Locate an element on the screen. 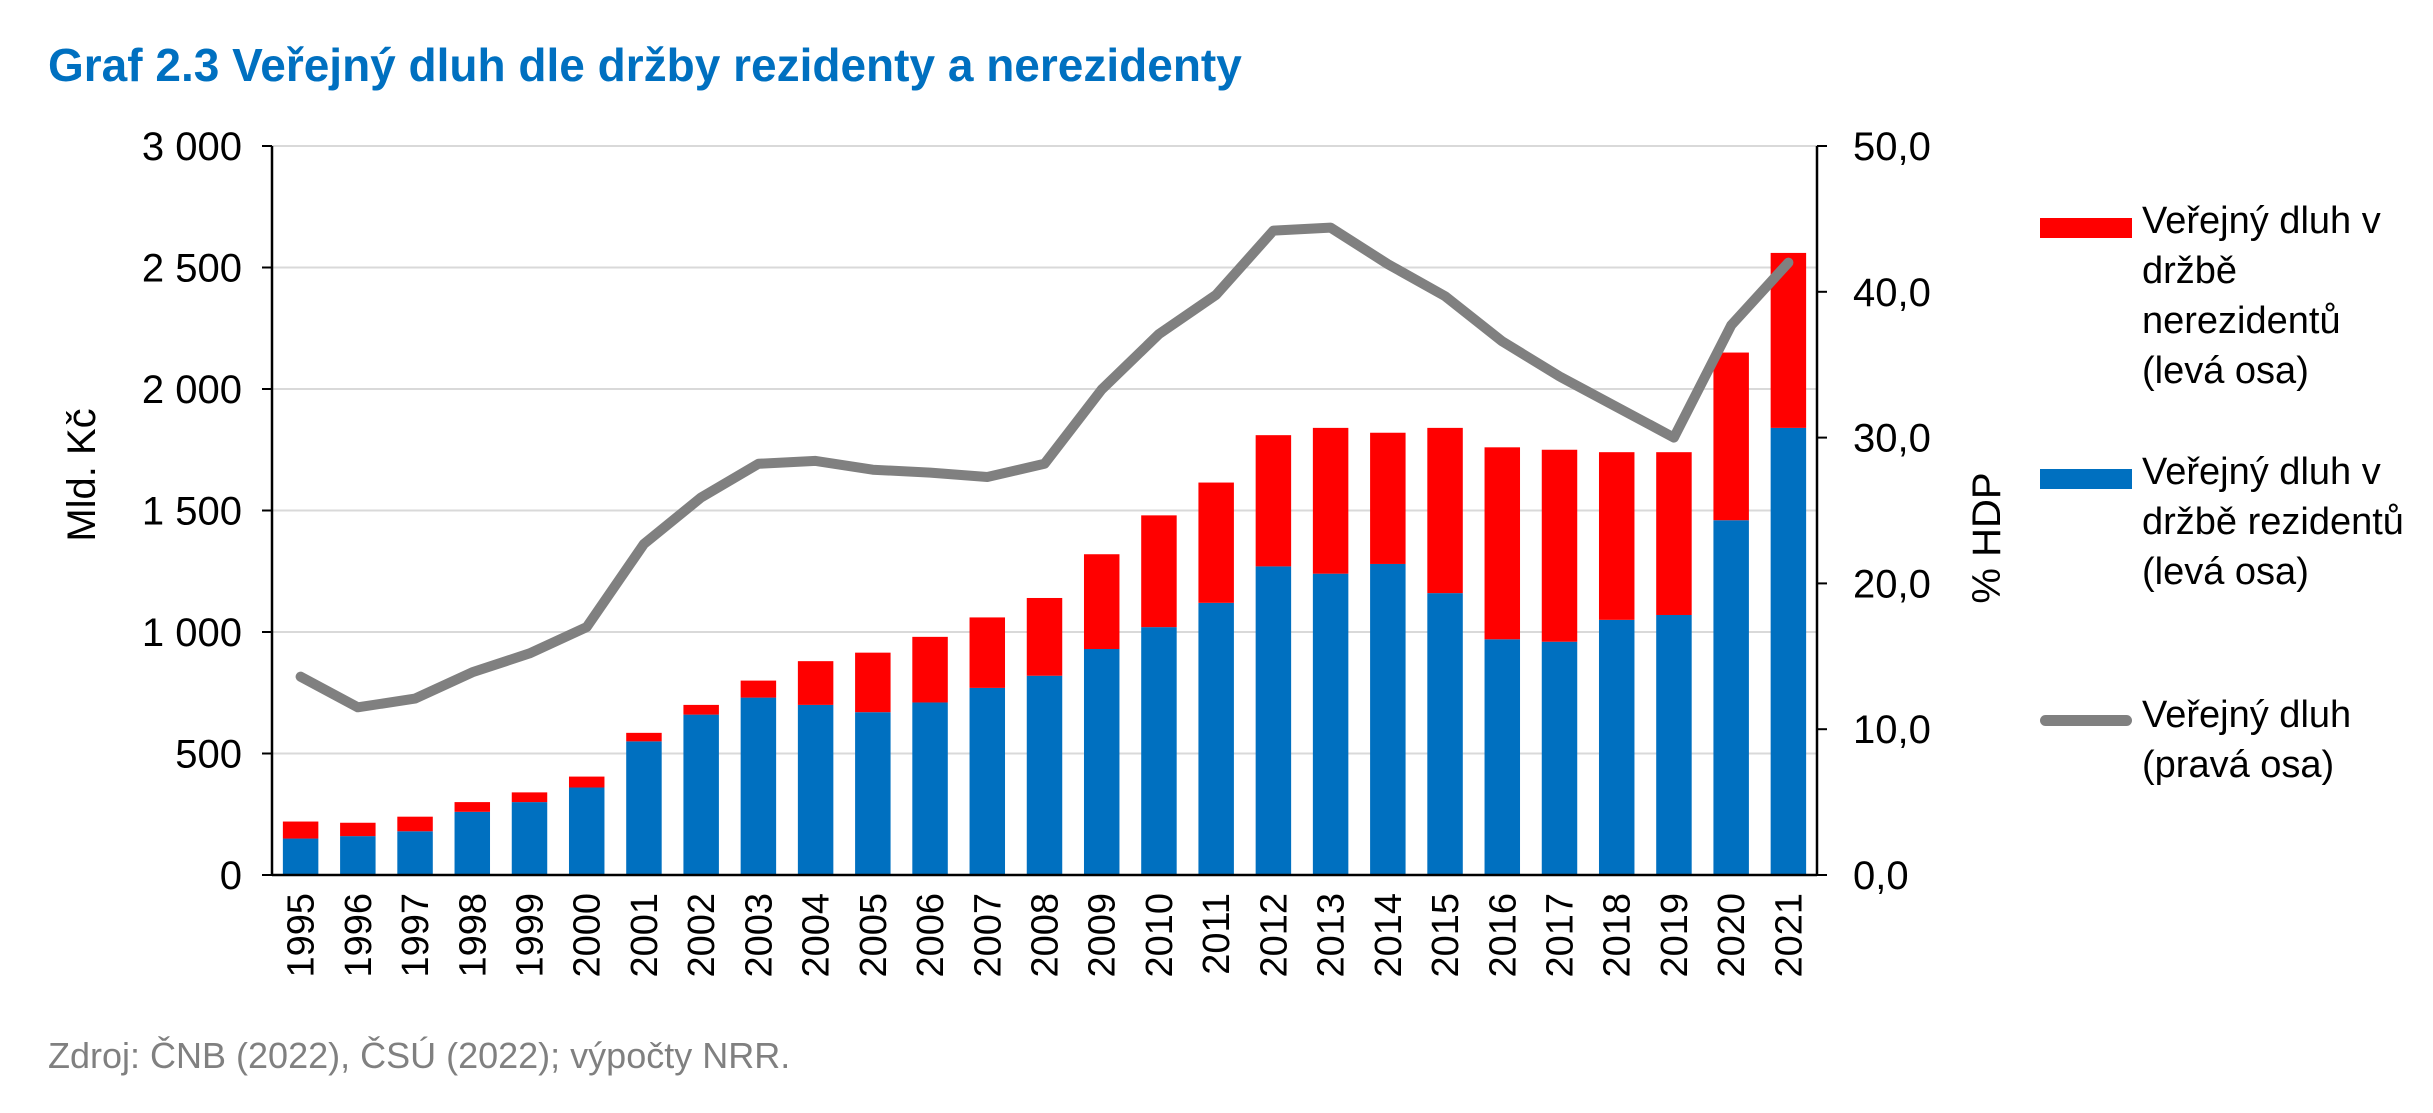 The width and height of the screenshot is (2433, 1113). left-tick-label: 2 000 is located at coordinates (192, 390).